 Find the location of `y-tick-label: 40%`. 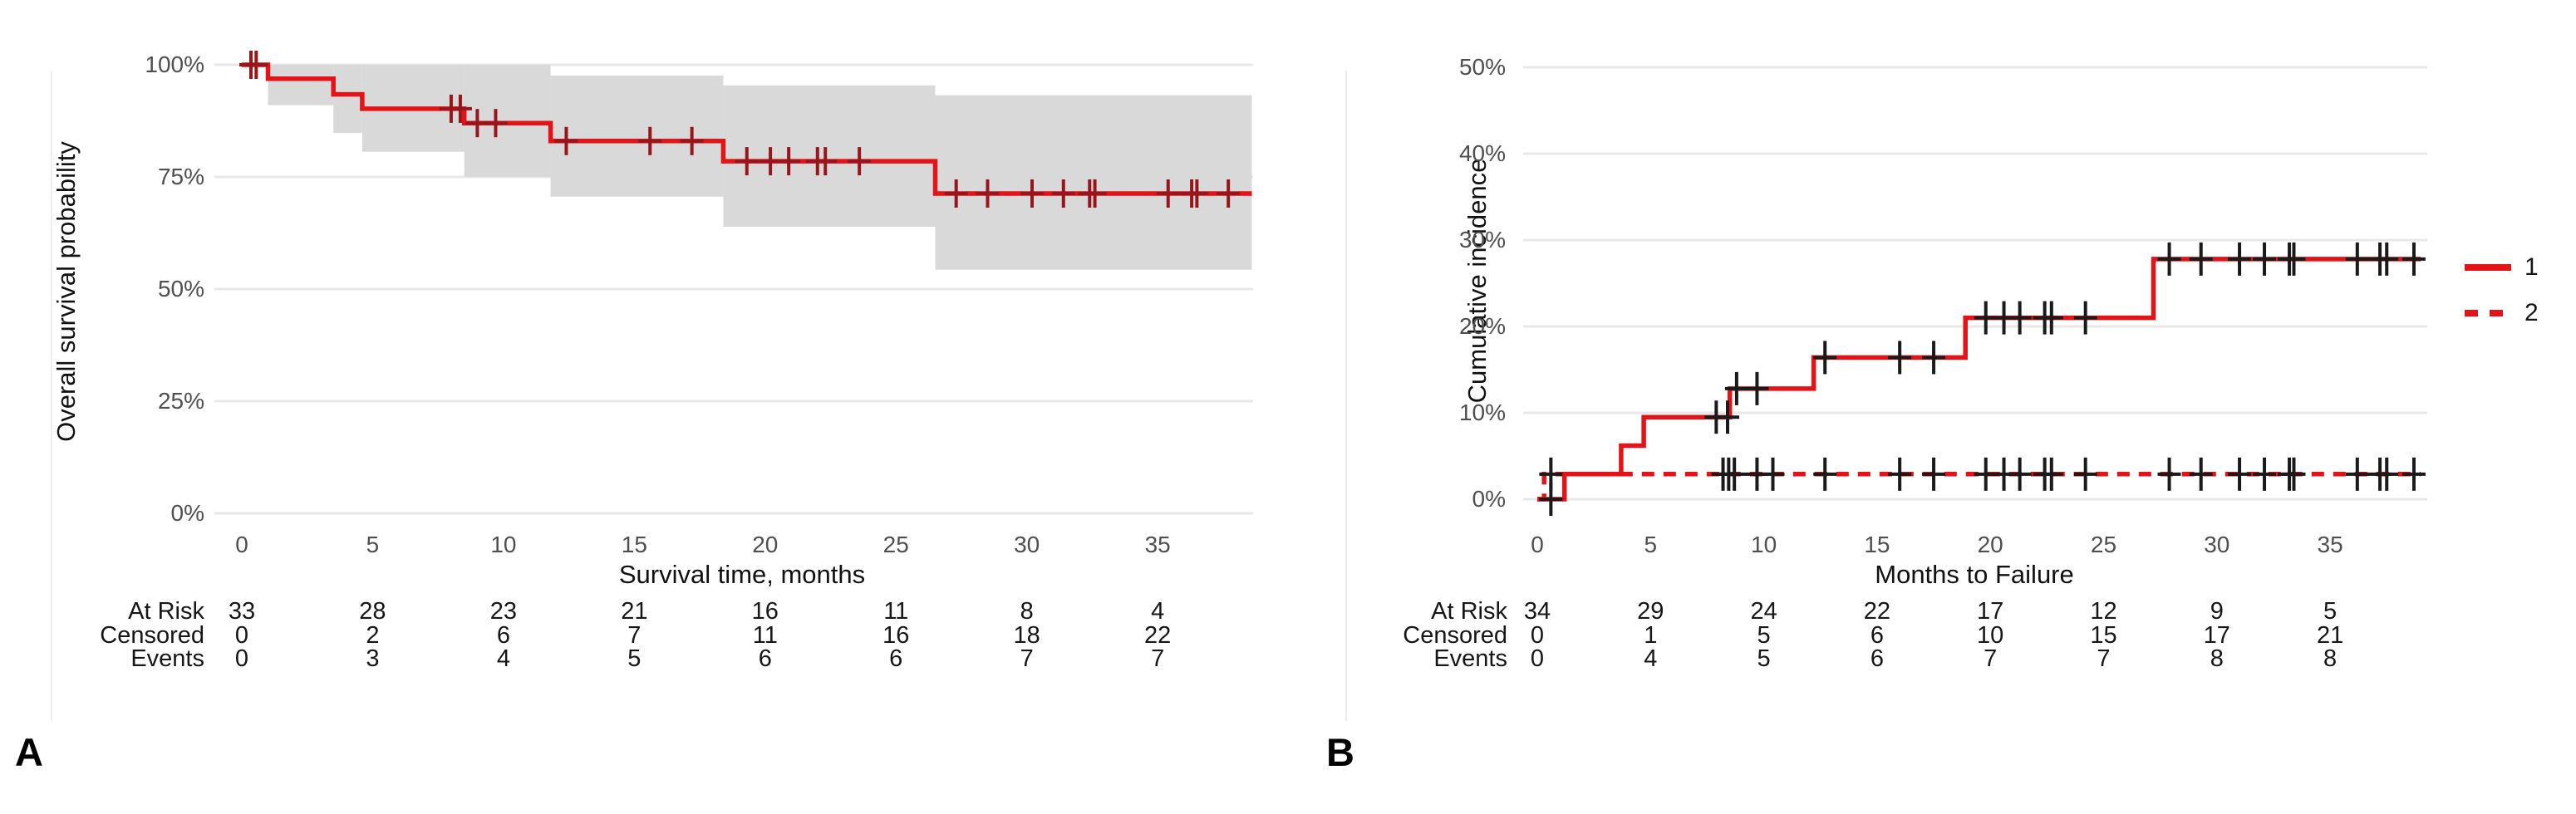

y-tick-label: 40% is located at coordinates (1482, 153).